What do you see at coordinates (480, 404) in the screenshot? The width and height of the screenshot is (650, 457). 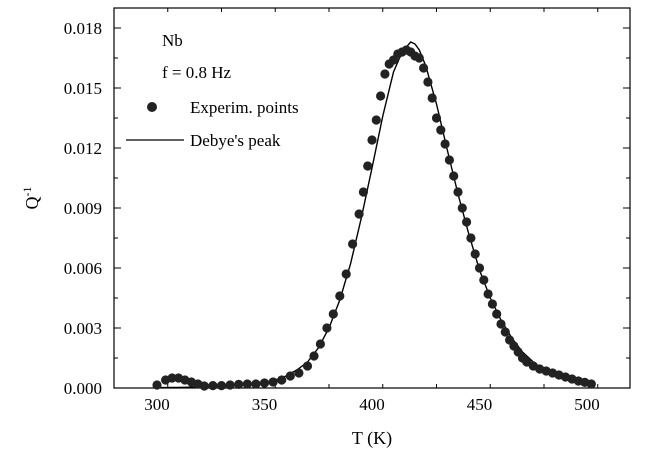 I see `x-tick-label: 450` at bounding box center [480, 404].